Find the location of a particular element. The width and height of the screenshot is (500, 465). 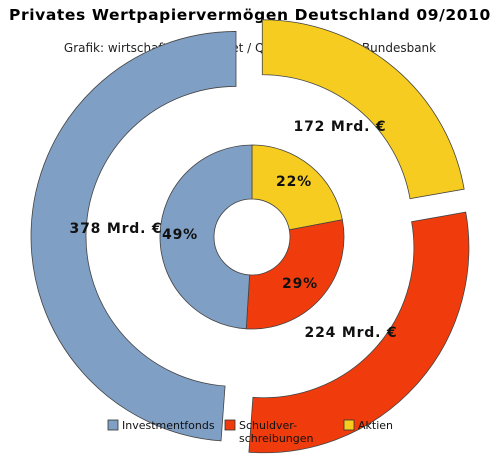

inner-label-aktien: 22% is located at coordinates (294, 182).